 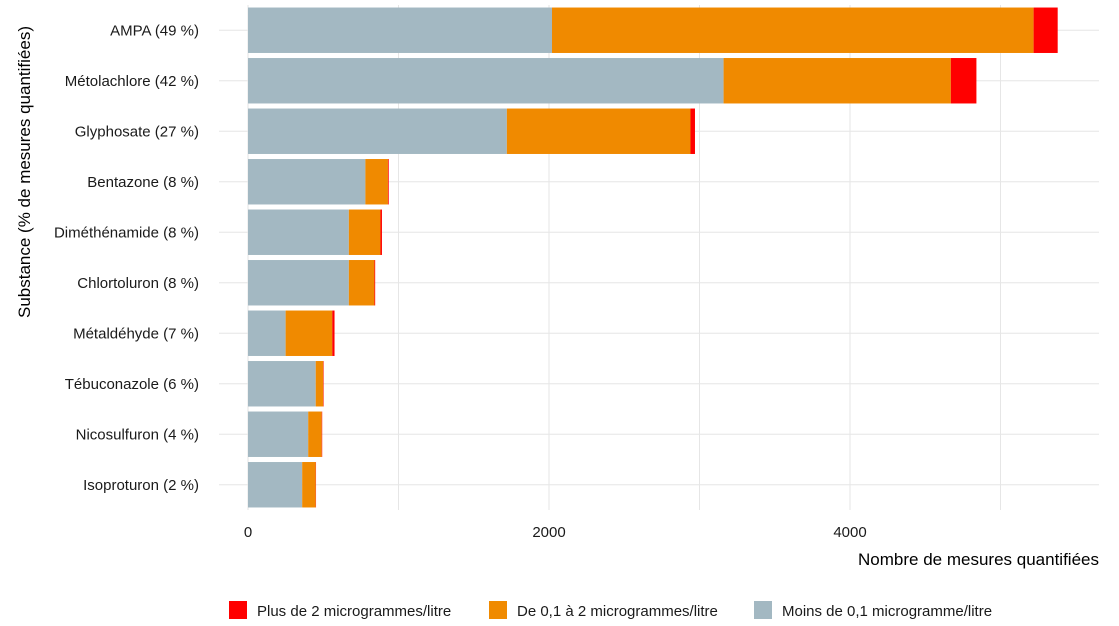 I want to click on category-label: Bentazone (8 %), so click(x=143, y=182).